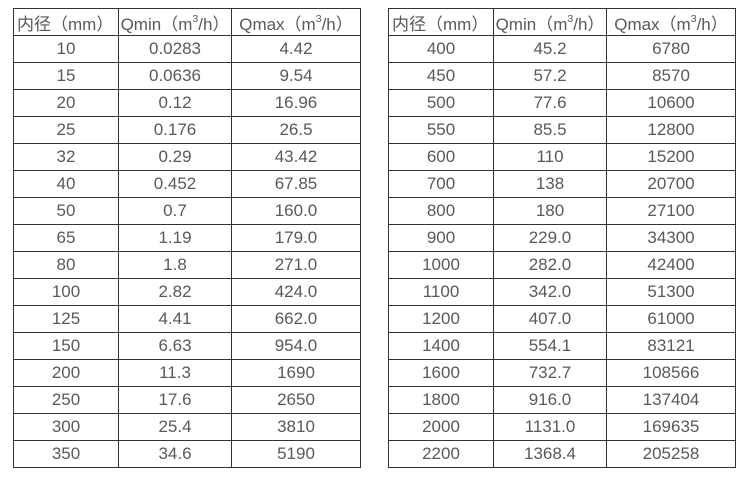 The width and height of the screenshot is (750, 483). I want to click on column-header: Qmax（m3/h）, so click(671, 22).